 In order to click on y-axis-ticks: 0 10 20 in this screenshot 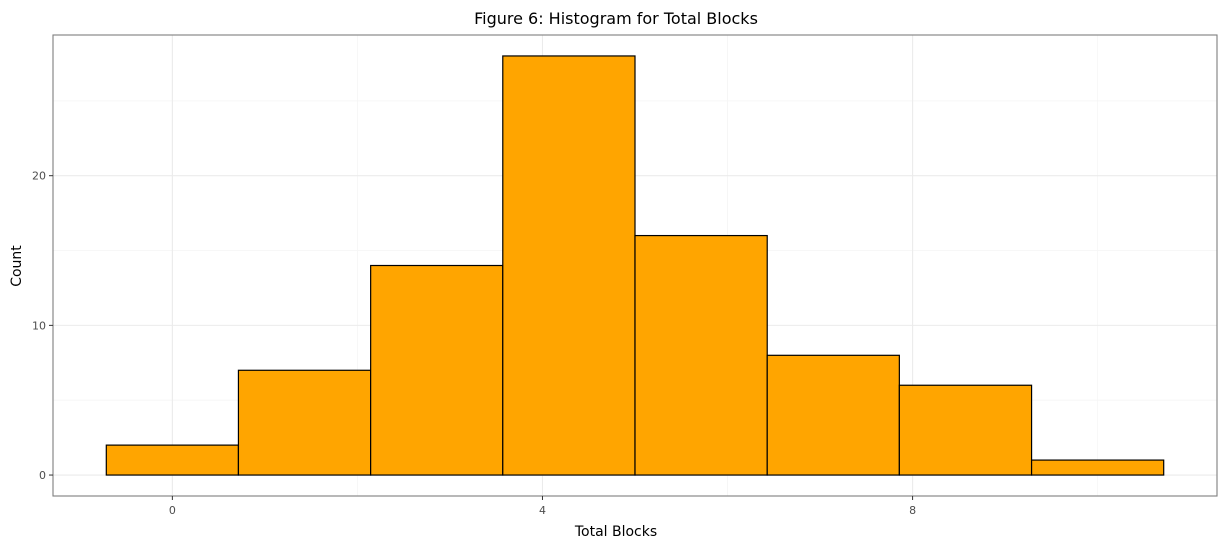, I will do `click(42, 326)`.